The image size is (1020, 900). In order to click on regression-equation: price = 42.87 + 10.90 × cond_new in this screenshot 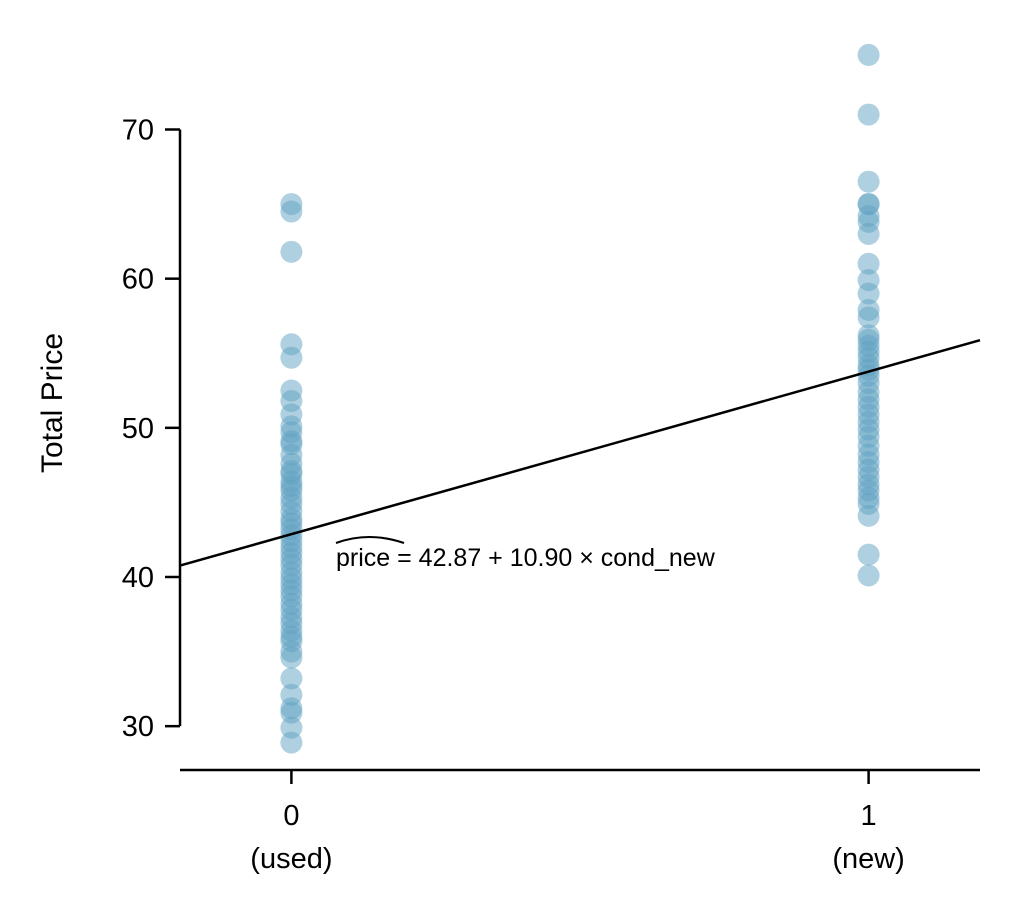, I will do `click(525, 554)`.